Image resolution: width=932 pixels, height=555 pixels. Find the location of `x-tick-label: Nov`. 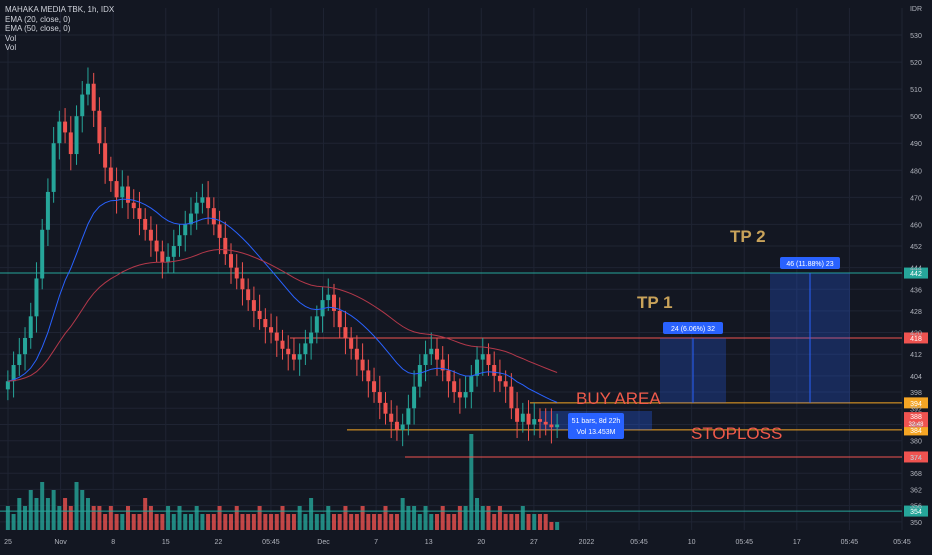

x-tick-label: Nov is located at coordinates (60, 542).